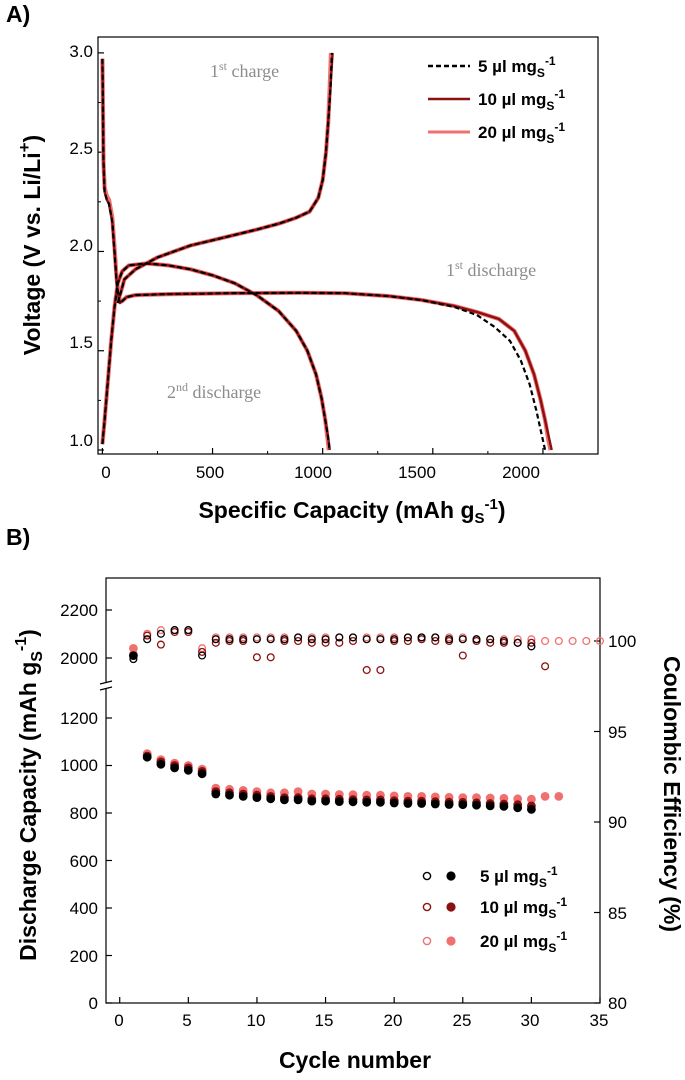 This screenshot has width=685, height=1080. Describe the element at coordinates (256, 1020) in the screenshot. I see `b-xtick-label: 10` at that location.